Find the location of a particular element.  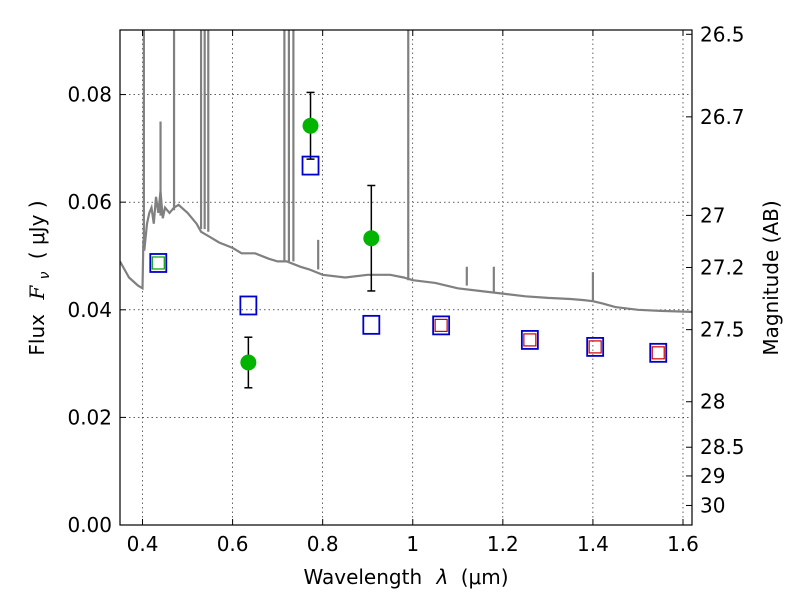

magnitude-axis-ticks: 26.5 26.7 27 27.2 27.5 28 28.5 29 30 is located at coordinates (715, 269).